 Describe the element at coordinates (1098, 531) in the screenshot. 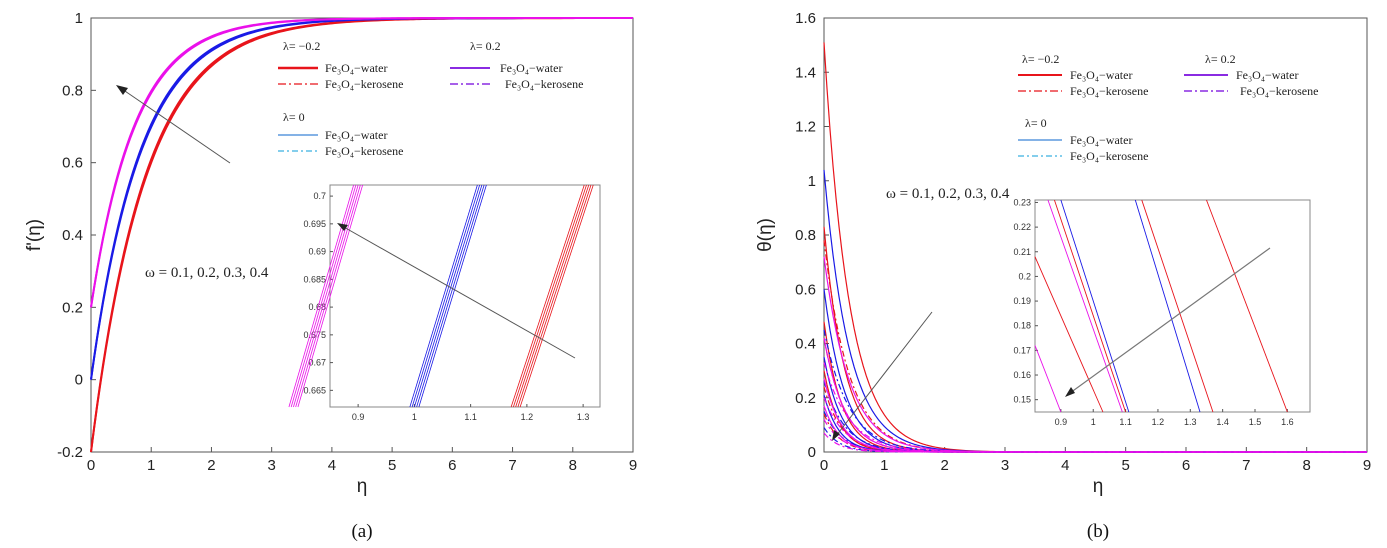

I see `panel-b-caption: (b)` at that location.